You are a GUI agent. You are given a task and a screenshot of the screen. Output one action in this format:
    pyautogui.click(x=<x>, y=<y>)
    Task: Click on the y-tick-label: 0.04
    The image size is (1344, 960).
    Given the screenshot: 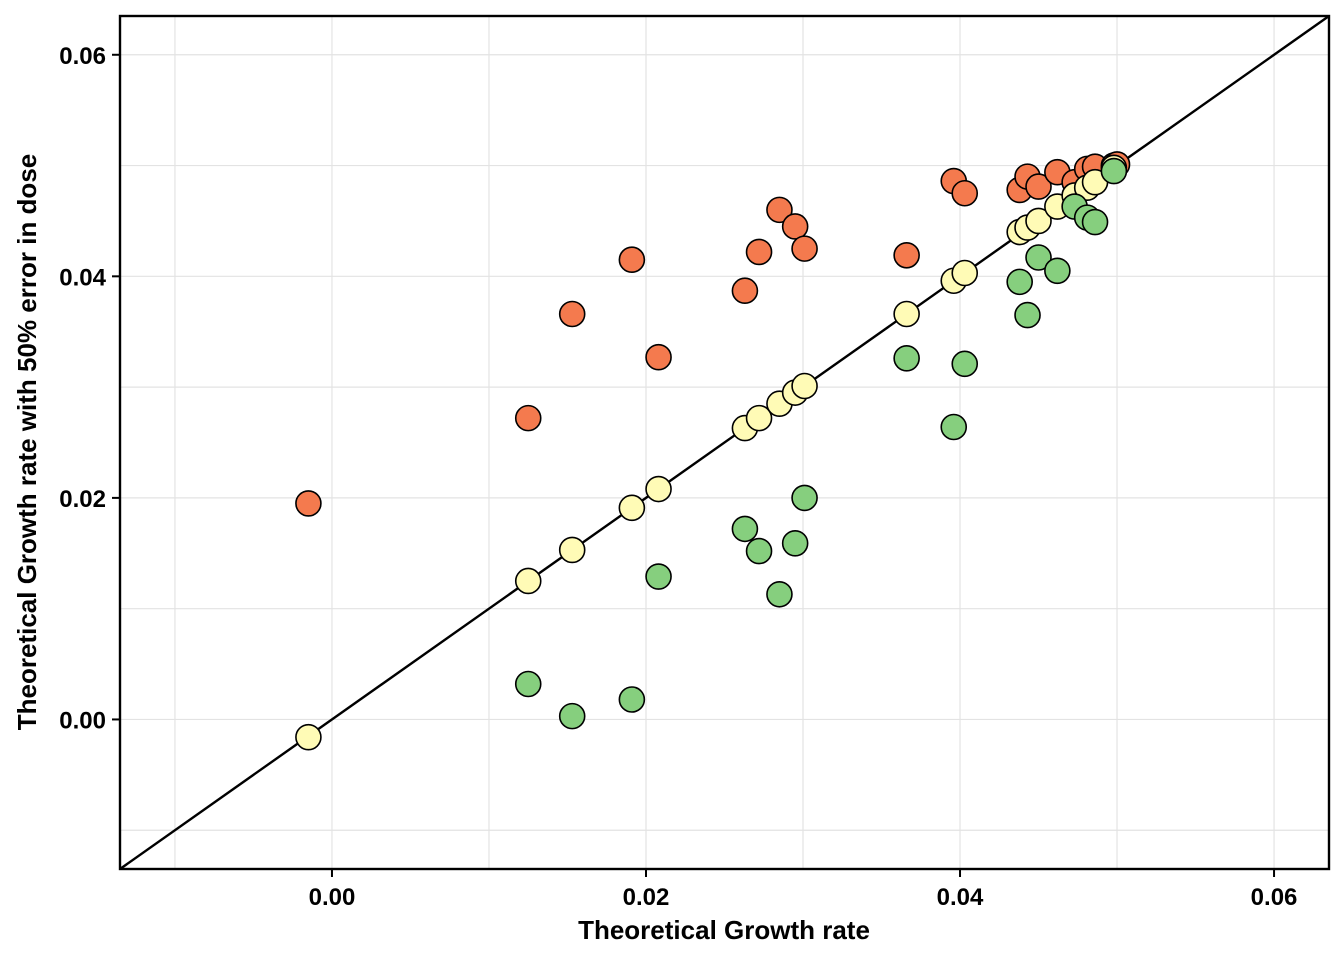 What is the action you would take?
    pyautogui.click(x=82, y=277)
    